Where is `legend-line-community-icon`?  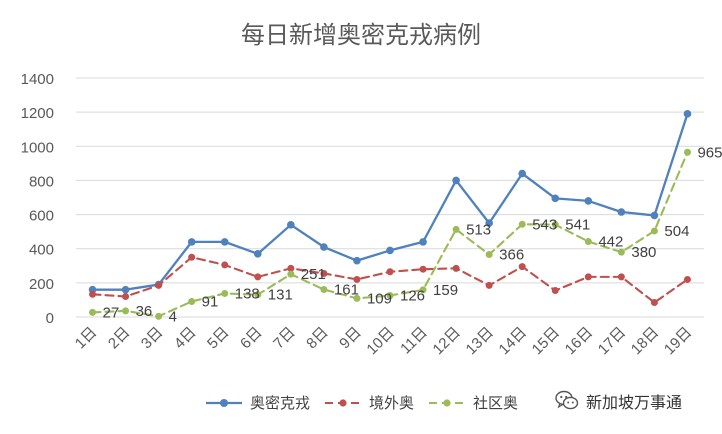 legend-line-community-icon is located at coordinates (447, 402).